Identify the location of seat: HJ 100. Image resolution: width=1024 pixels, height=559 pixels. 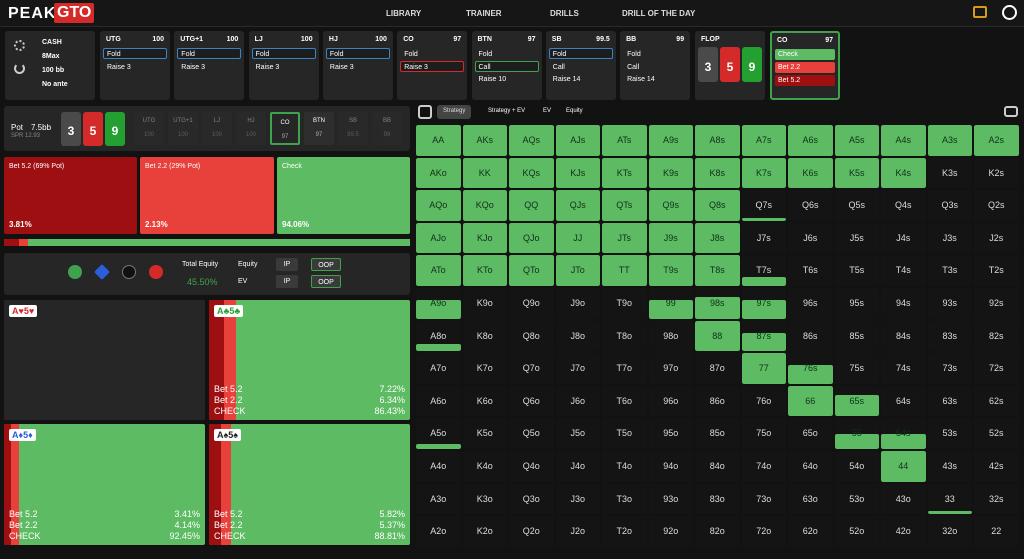
(251, 128).